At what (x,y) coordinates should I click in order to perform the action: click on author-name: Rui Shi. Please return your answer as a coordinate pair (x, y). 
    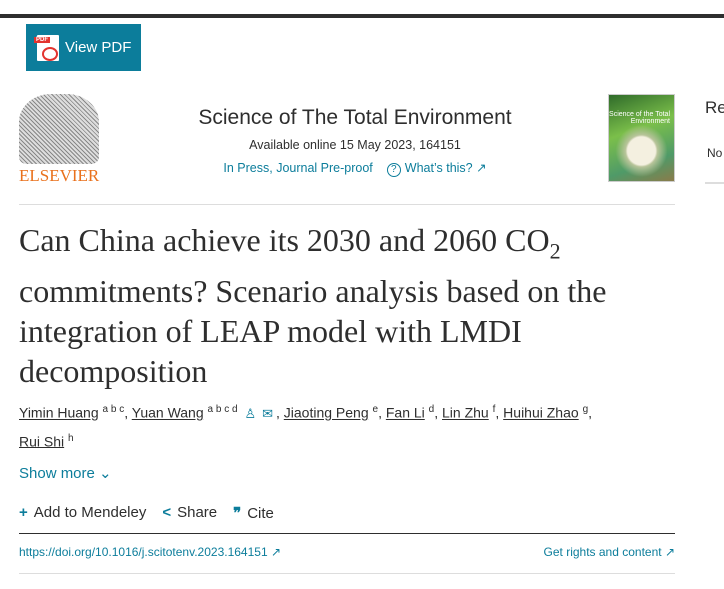
    Looking at the image, I should click on (42, 441).